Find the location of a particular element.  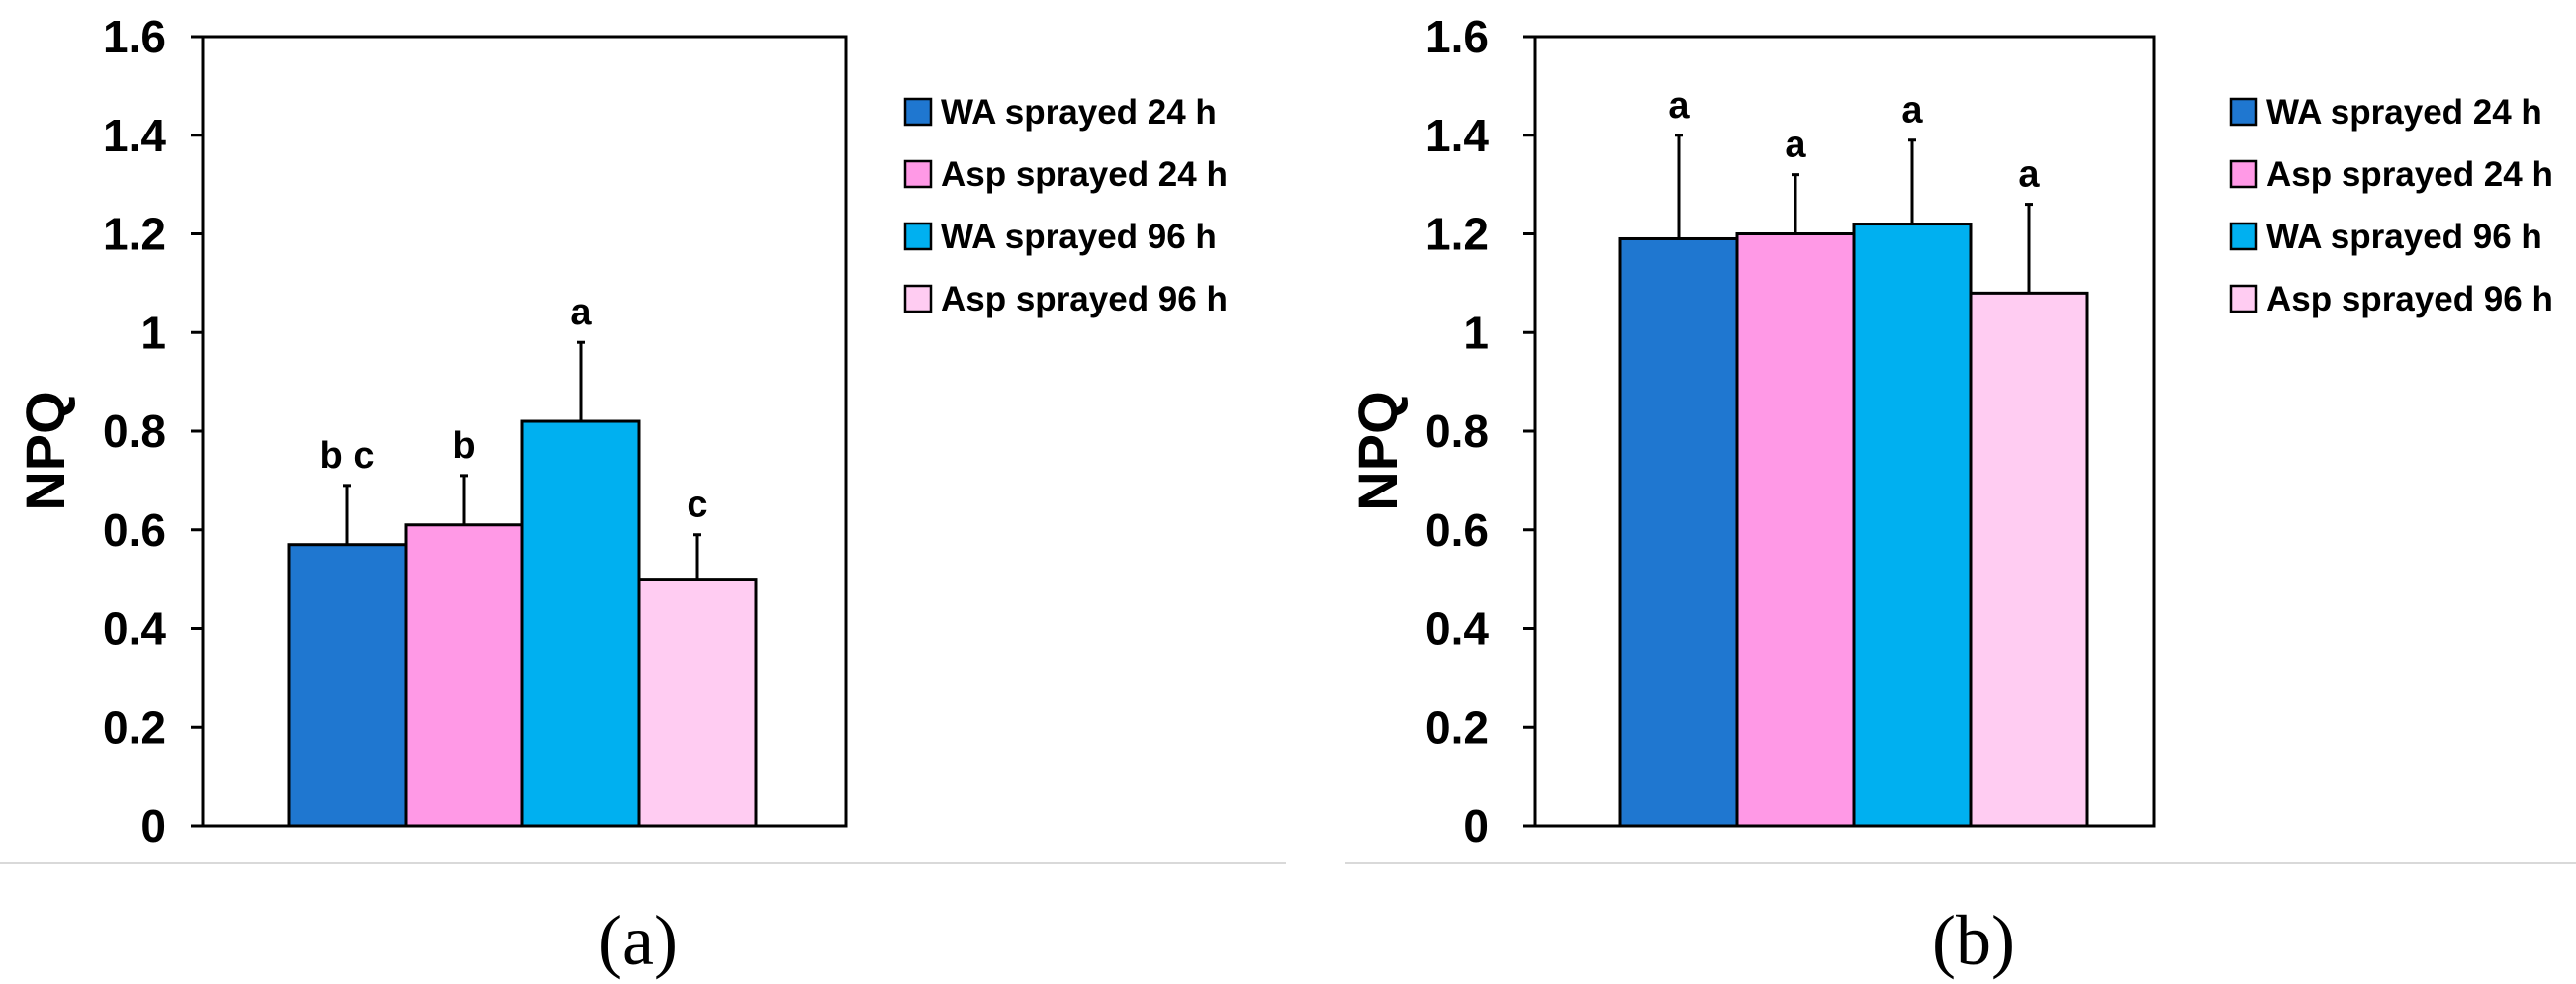

significance-letter: c is located at coordinates (697, 506).